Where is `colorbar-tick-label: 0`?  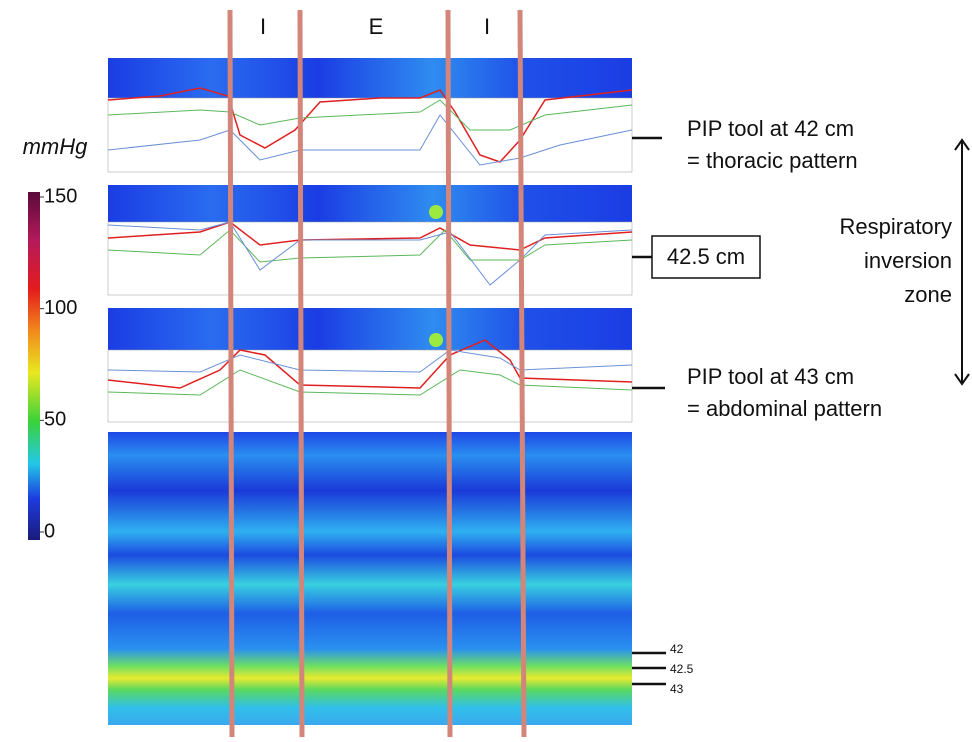
colorbar-tick-label: 0 is located at coordinates (49, 531).